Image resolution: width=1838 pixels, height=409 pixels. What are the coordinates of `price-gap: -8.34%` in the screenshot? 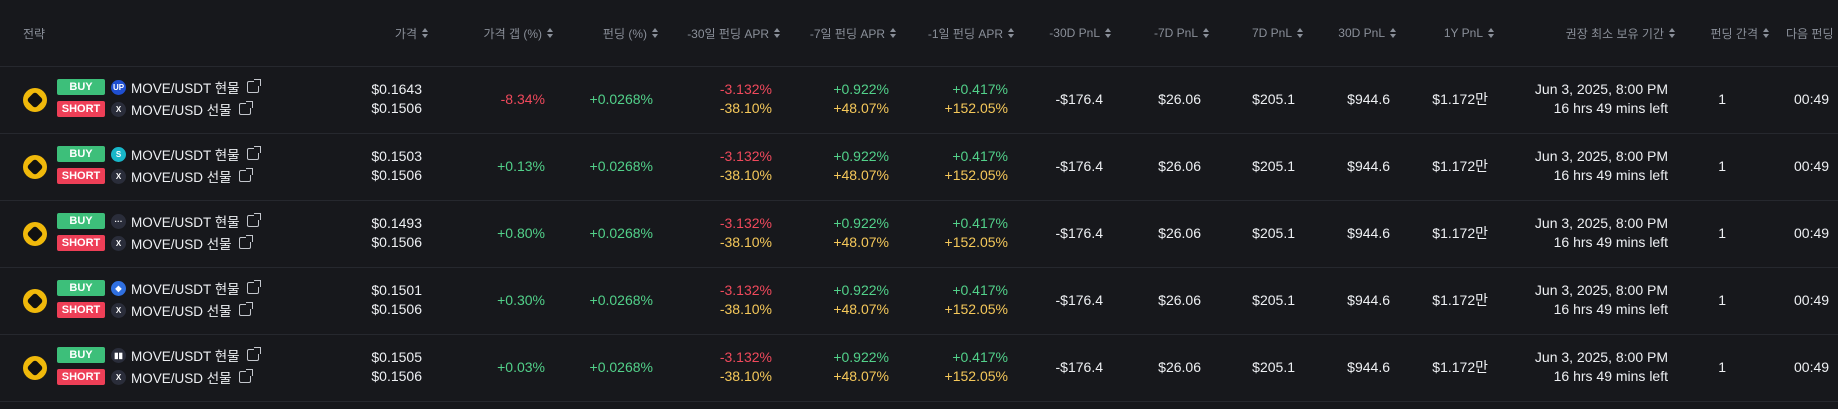 It's located at (522, 99).